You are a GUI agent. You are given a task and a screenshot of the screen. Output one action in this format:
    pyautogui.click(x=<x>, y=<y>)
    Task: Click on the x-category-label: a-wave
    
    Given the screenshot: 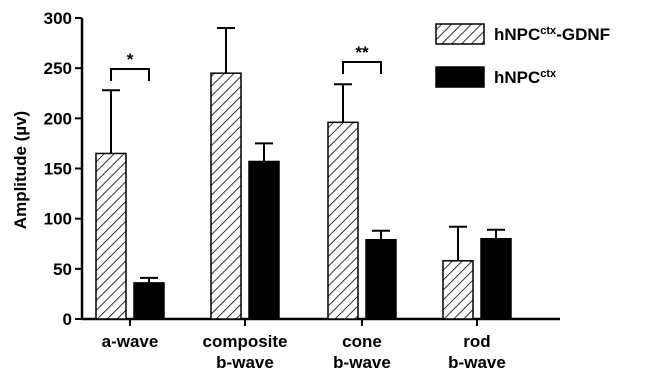 What is the action you would take?
    pyautogui.click(x=130, y=341)
    